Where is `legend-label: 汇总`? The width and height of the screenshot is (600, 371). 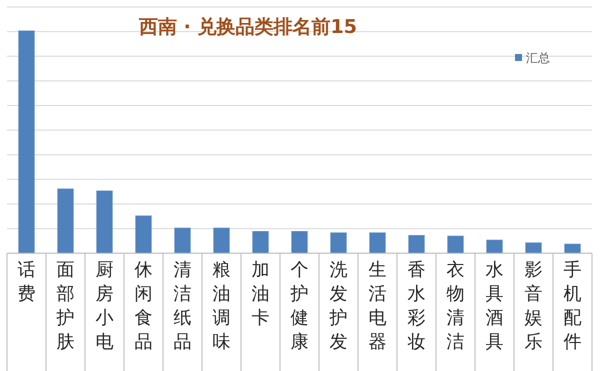
legend-label: 汇总 is located at coordinates (538, 58).